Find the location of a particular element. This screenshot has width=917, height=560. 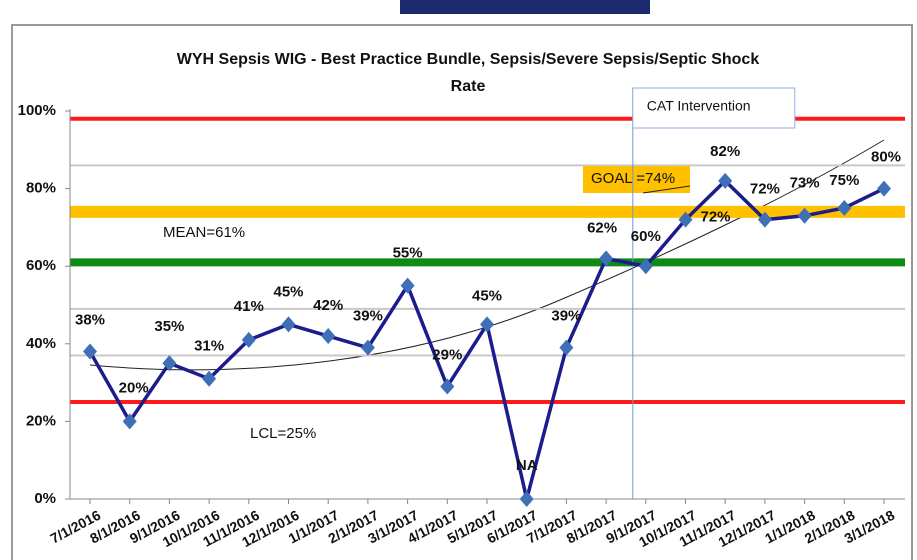

data-label: 41% is located at coordinates (249, 306).